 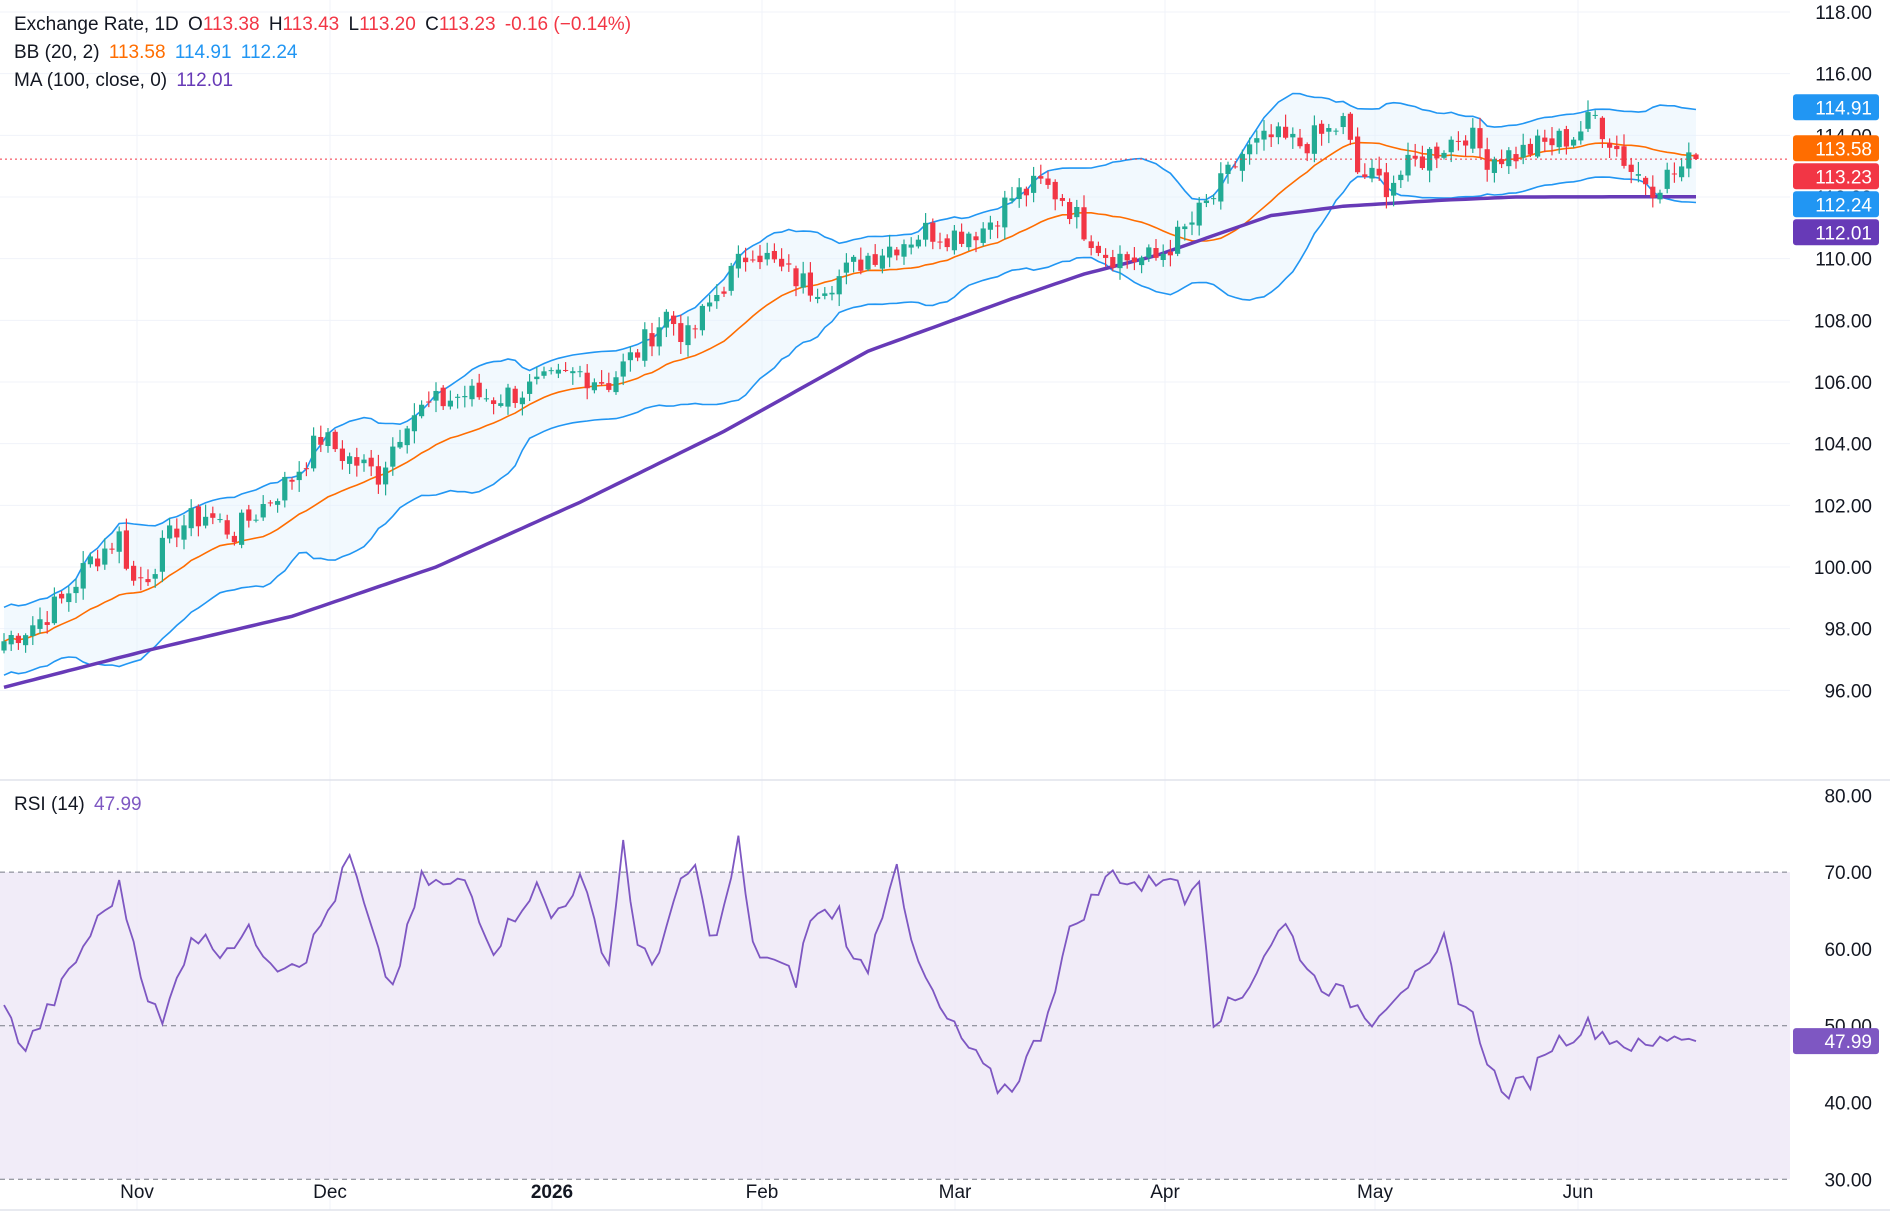 I want to click on open-value: 113.38, so click(x=231, y=24).